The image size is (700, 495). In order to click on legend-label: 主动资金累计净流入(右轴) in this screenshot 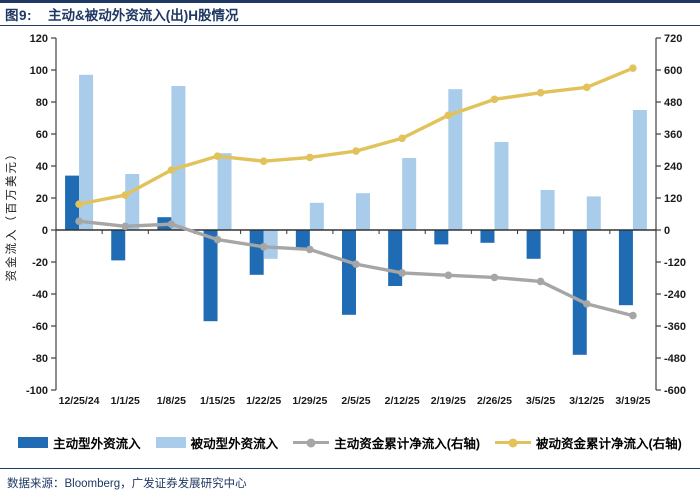, I will do `click(407, 444)`.